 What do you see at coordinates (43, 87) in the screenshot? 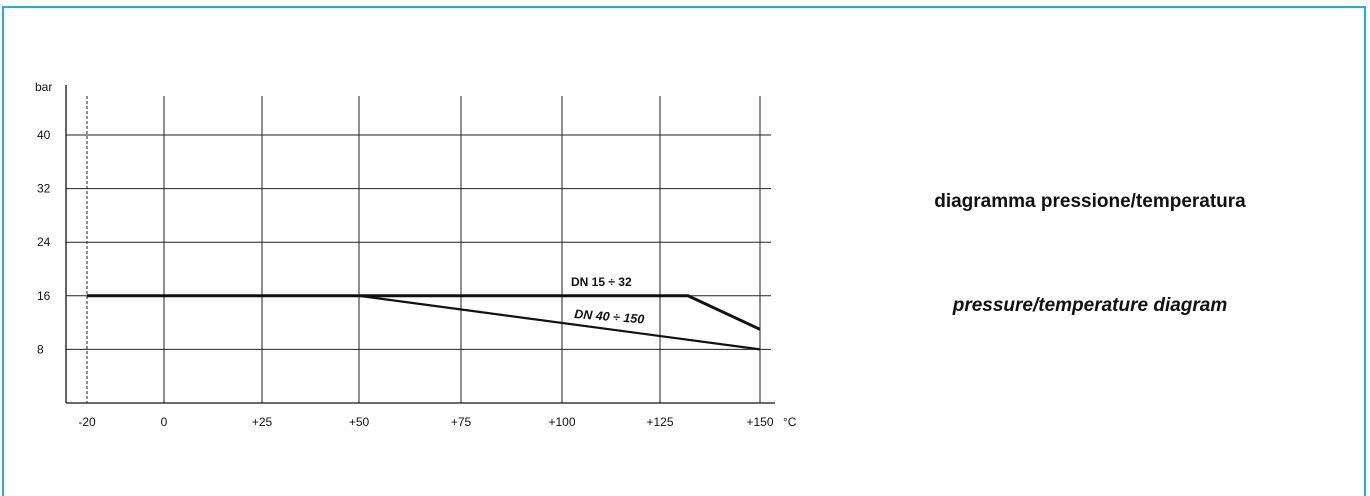
I see `y-axis-unit: bar` at bounding box center [43, 87].